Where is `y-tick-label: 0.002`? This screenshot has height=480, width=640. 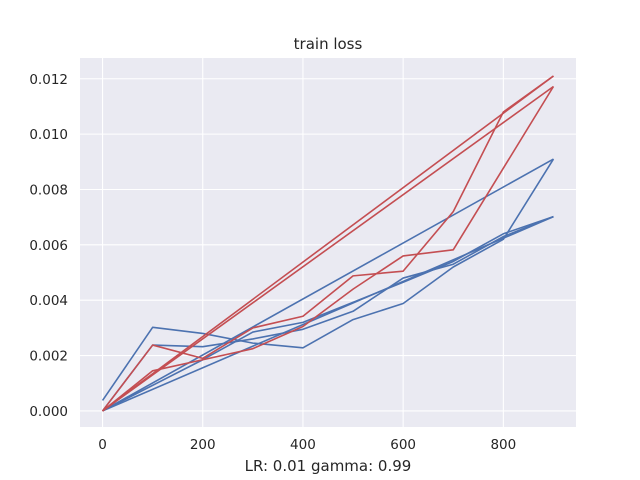 y-tick-label: 0.002 is located at coordinates (48, 357).